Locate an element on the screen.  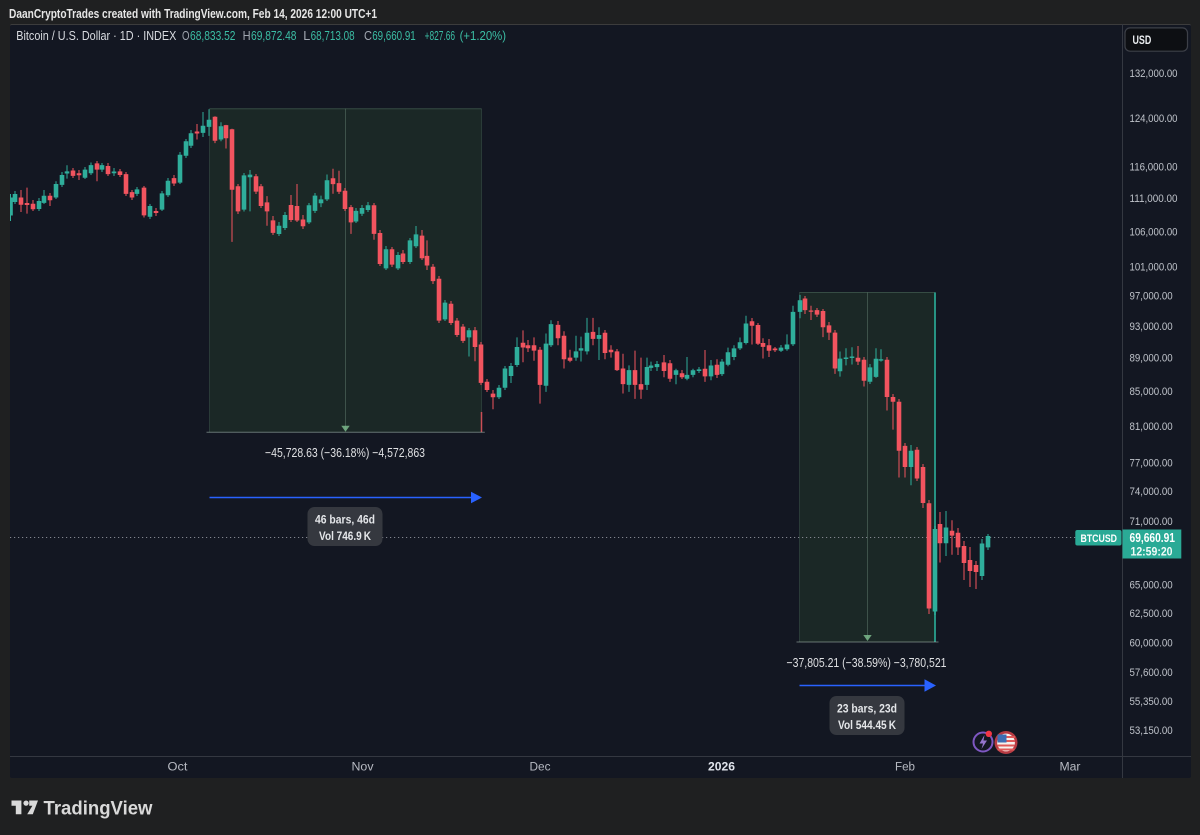
svg-text: 2026 is located at coordinates (721, 768).